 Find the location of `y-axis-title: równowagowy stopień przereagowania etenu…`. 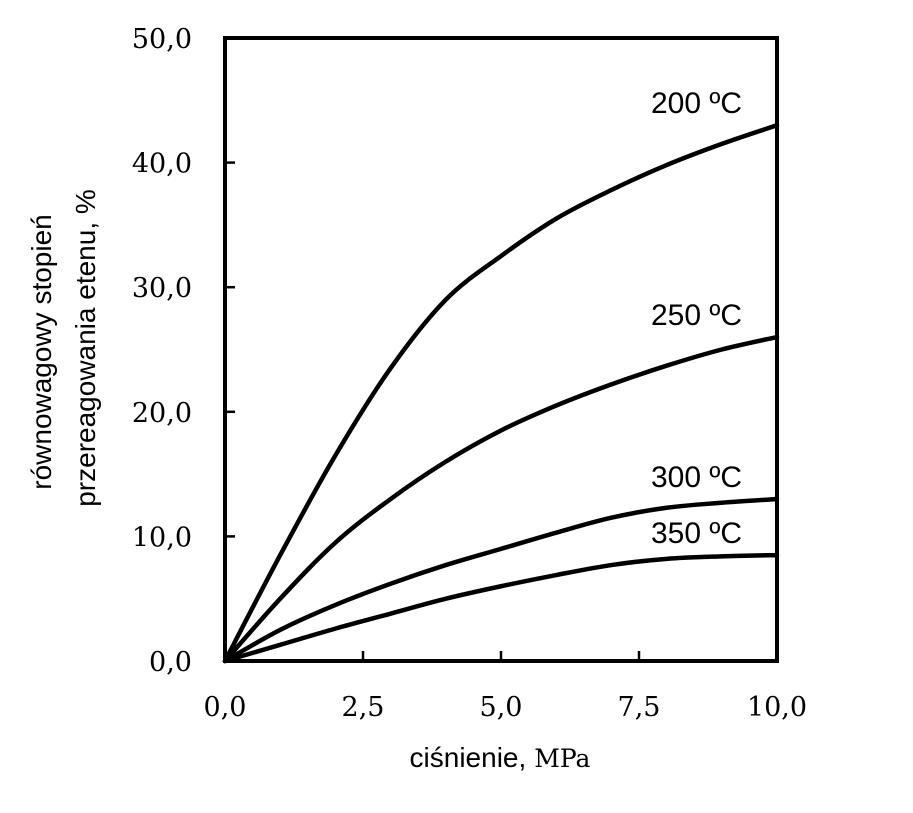

y-axis-title: równowagowy stopień przereagowania etenu… is located at coordinates (63, 348).